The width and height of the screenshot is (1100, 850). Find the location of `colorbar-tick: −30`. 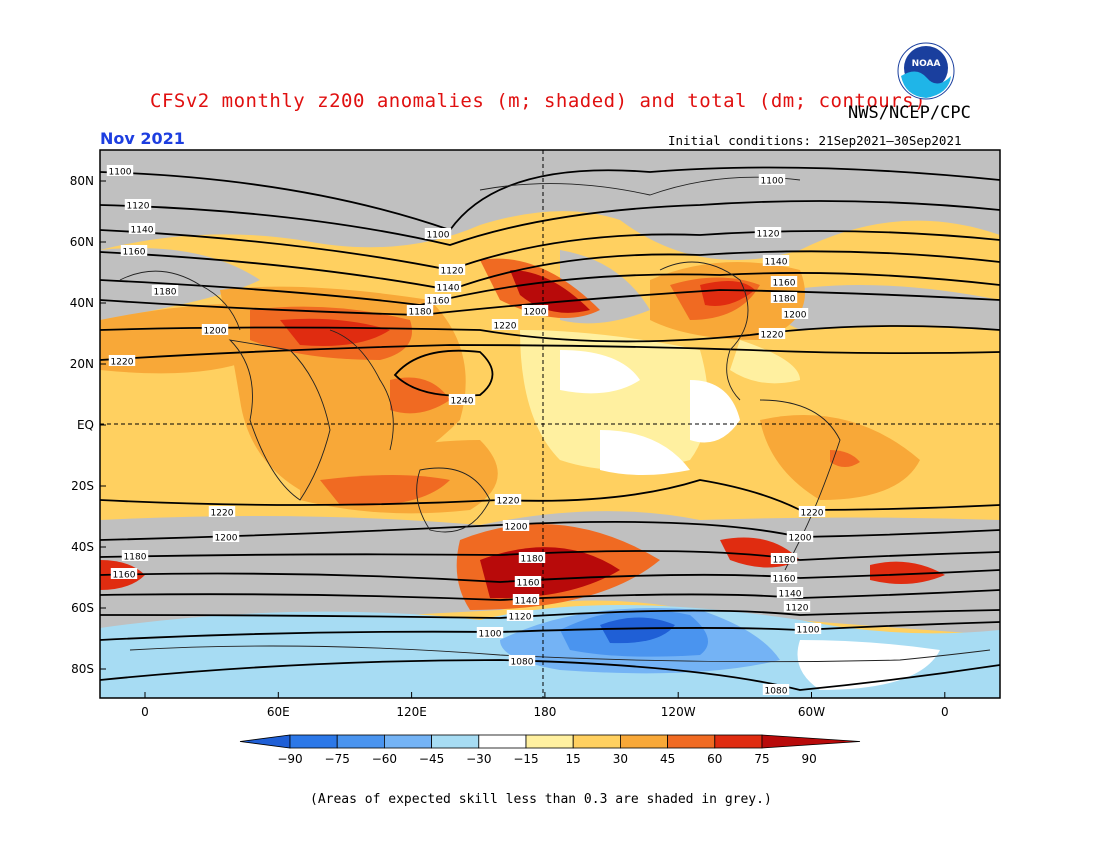

colorbar-tick: −30 is located at coordinates (478, 759).